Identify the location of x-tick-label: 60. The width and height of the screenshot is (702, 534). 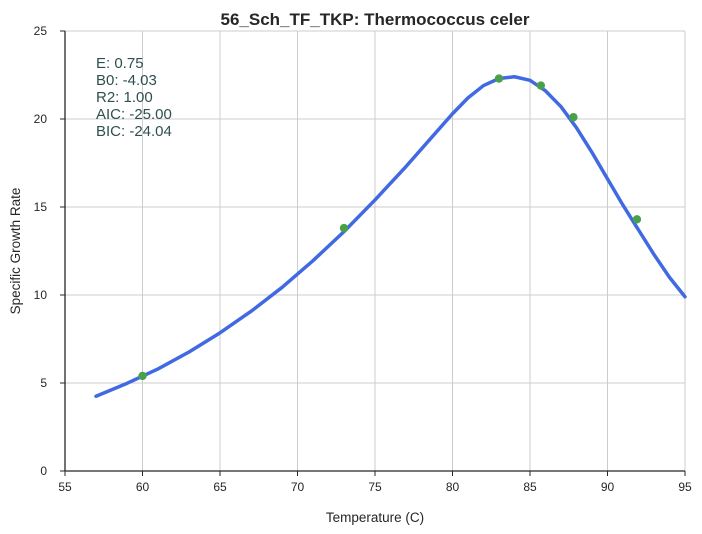
(143, 487).